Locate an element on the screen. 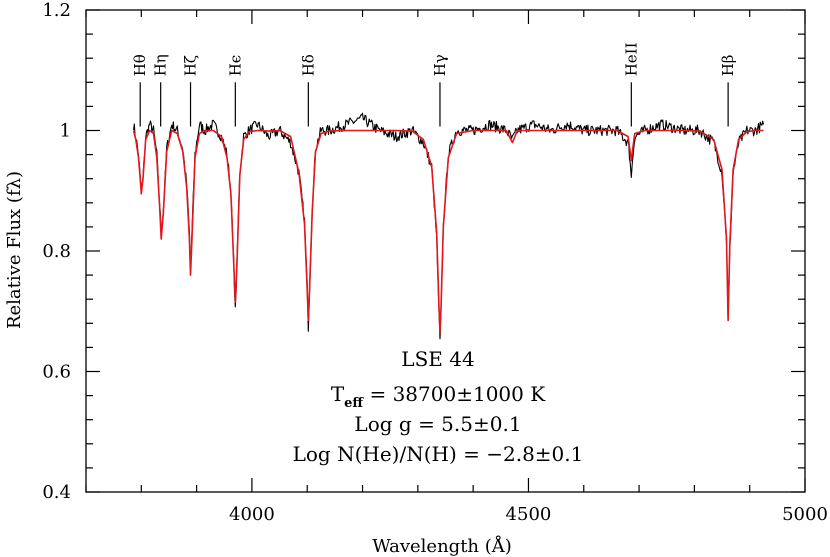  line-marker-label: Hδ is located at coordinates (308, 65).